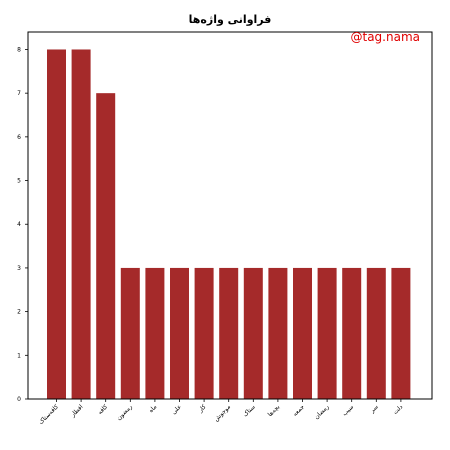 The height and width of the screenshot is (450, 450). Describe the element at coordinates (222, 412) in the screenshot. I see `x-tick-label: موجوش` at that location.